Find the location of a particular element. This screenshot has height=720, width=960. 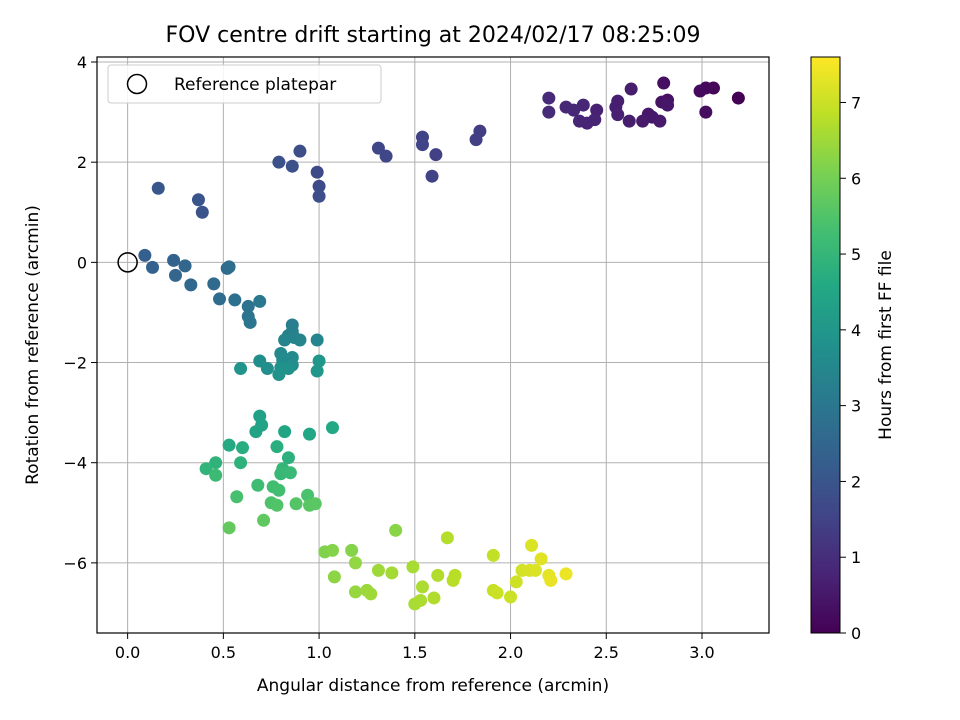

x-tick-label: 2.0 is located at coordinates (510, 652).